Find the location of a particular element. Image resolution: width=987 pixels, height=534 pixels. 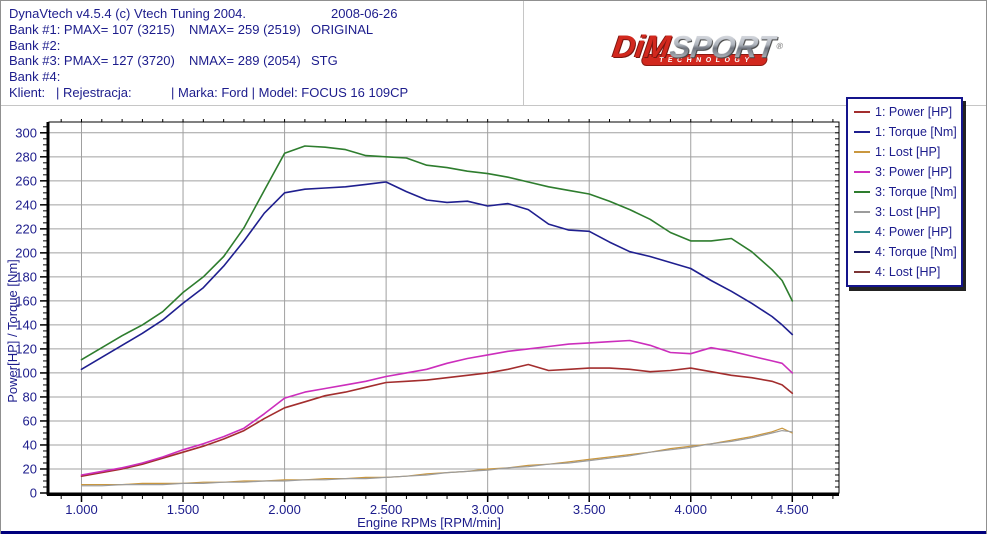

bank1-tag: ORIGINAL is located at coordinates (342, 29).